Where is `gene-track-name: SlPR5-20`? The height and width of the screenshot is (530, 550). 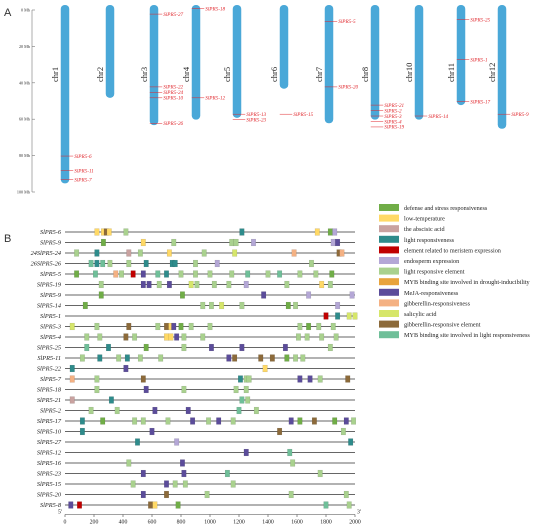 gene-track-name: SlPR5-20 is located at coordinates (49, 495).